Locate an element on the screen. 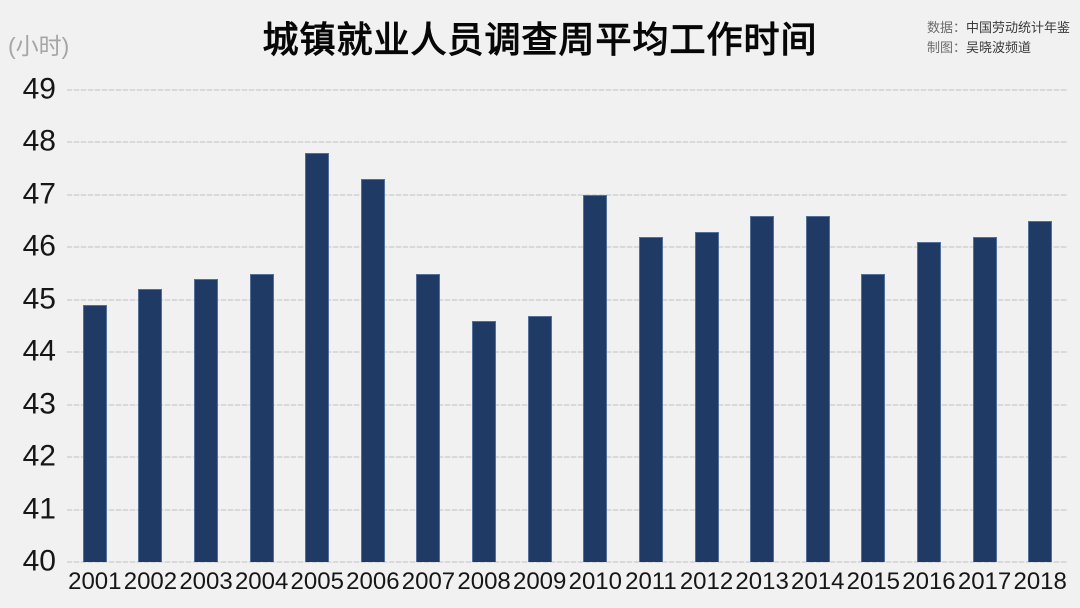 Image resolution: width=1080 pixels, height=608 pixels. x-tick-label-2011: 2011 is located at coordinates (651, 581).